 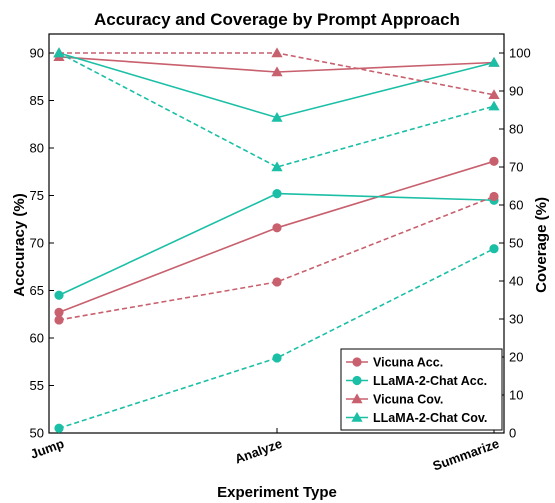 I want to click on legend-entry: Vicuna Acc., so click(x=408, y=363).